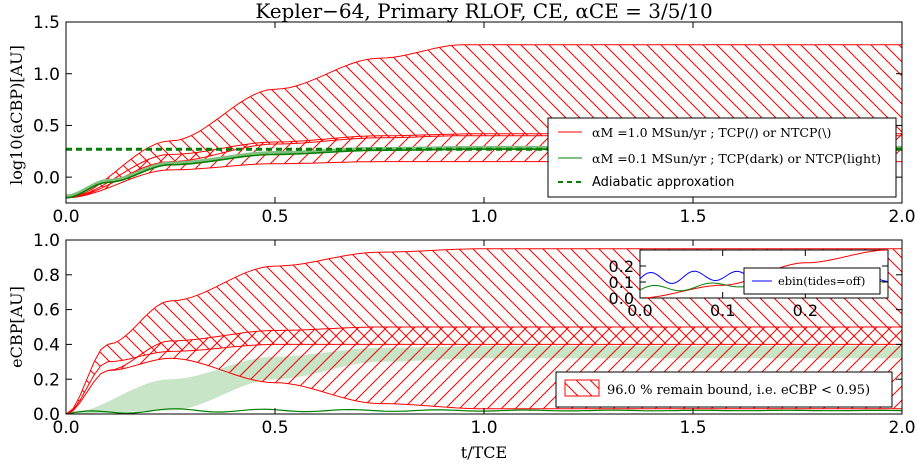 The width and height of the screenshot is (918, 465). I want to click on bottom-xtick-label: 0.5, so click(274, 428).